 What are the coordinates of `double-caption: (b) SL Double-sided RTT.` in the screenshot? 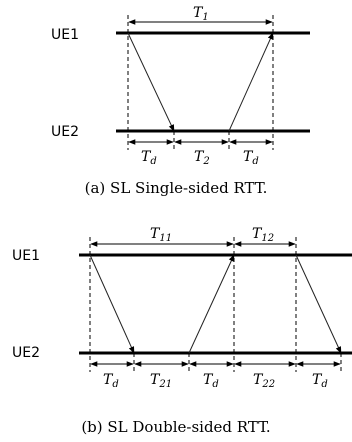 It's located at (175, 427).